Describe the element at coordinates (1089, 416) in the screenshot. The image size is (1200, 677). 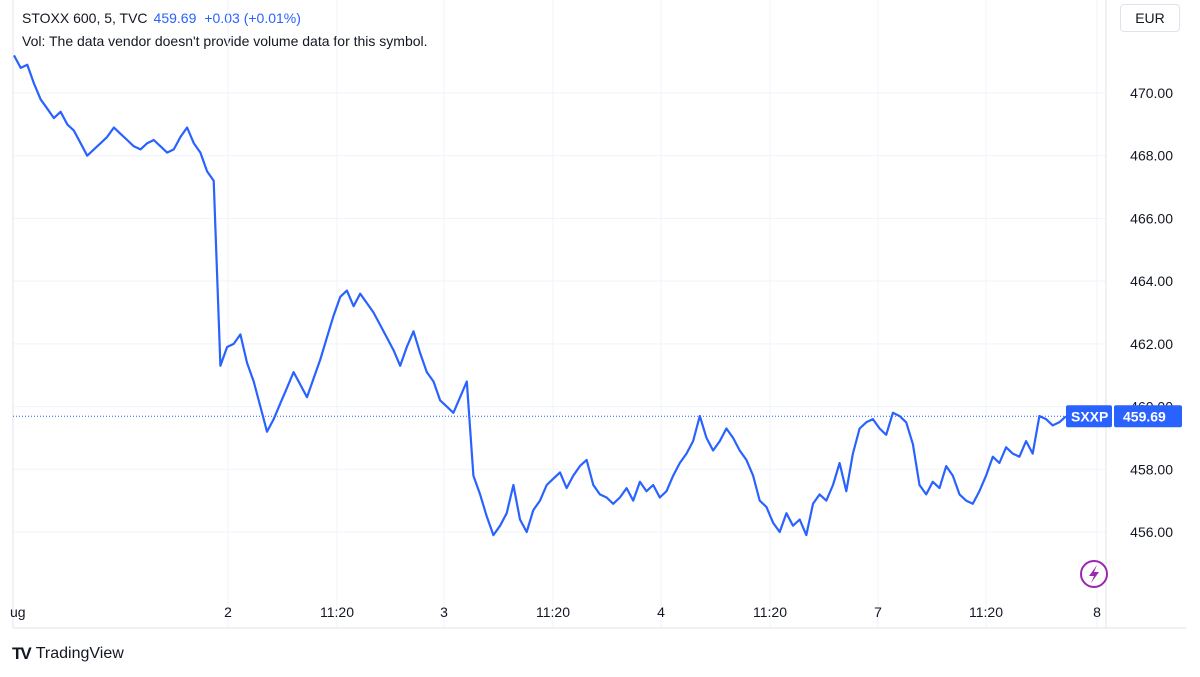
I see `price-tag-symbol: SXXP` at that location.